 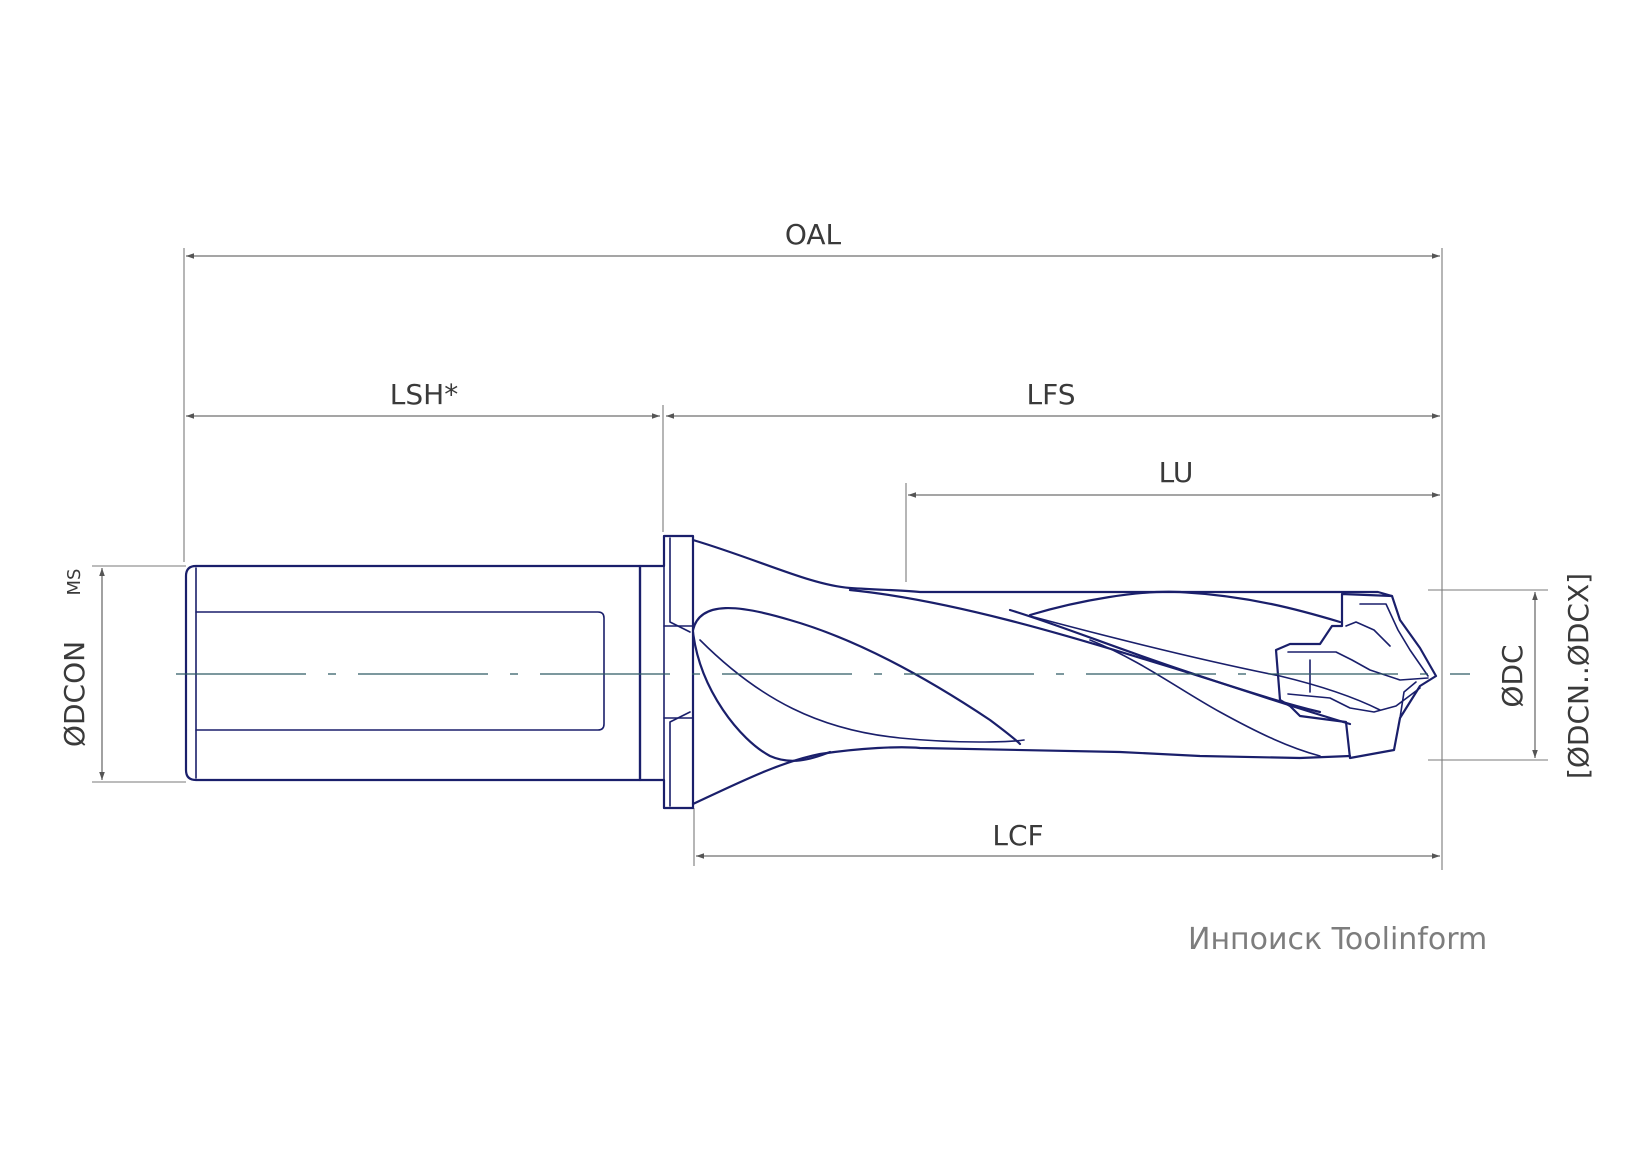 What do you see at coordinates (74, 582) in the screenshot?
I see `dcon-sub-label: MS` at bounding box center [74, 582].